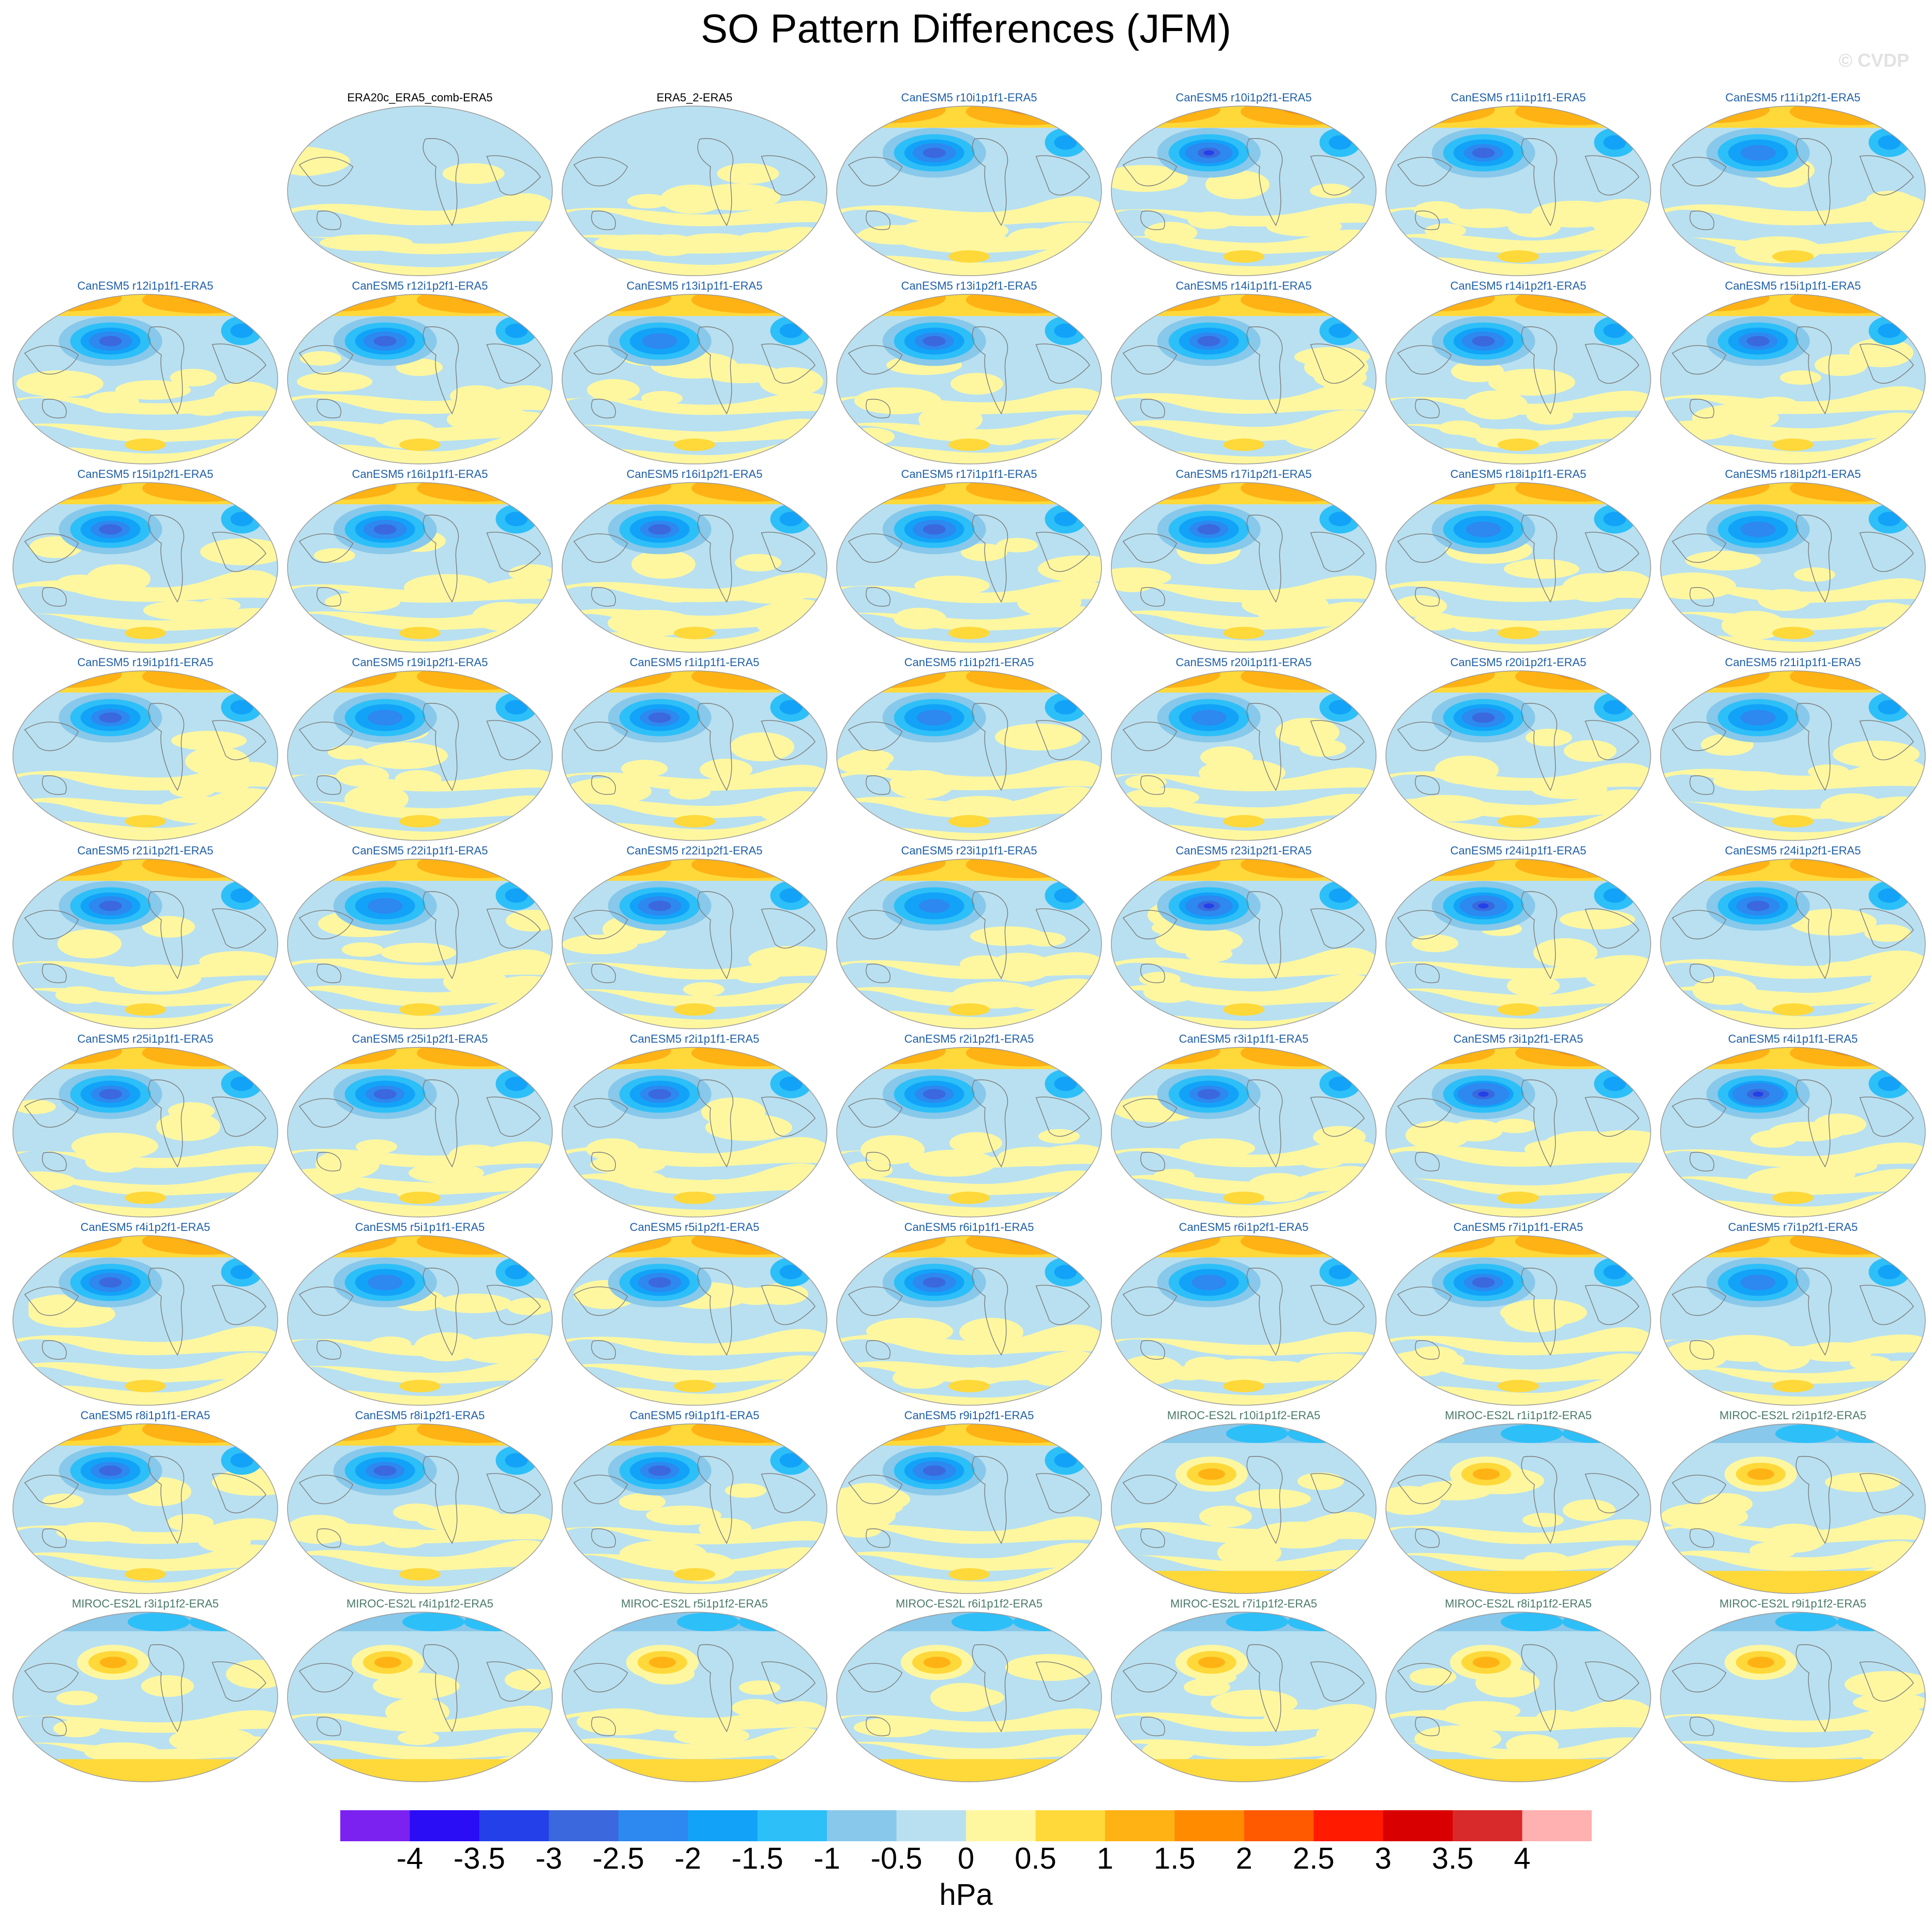 The image size is (1932, 1924). What do you see at coordinates (1793, 474) in the screenshot?
I see `panel-title: CanESM5 r18i1p2f1-ERA5` at bounding box center [1793, 474].